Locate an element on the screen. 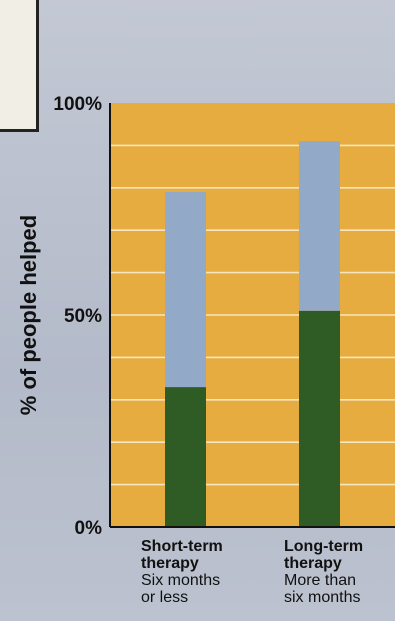 This screenshot has width=395, height=621. category-subtitle-line1: More than is located at coordinates (339, 580).